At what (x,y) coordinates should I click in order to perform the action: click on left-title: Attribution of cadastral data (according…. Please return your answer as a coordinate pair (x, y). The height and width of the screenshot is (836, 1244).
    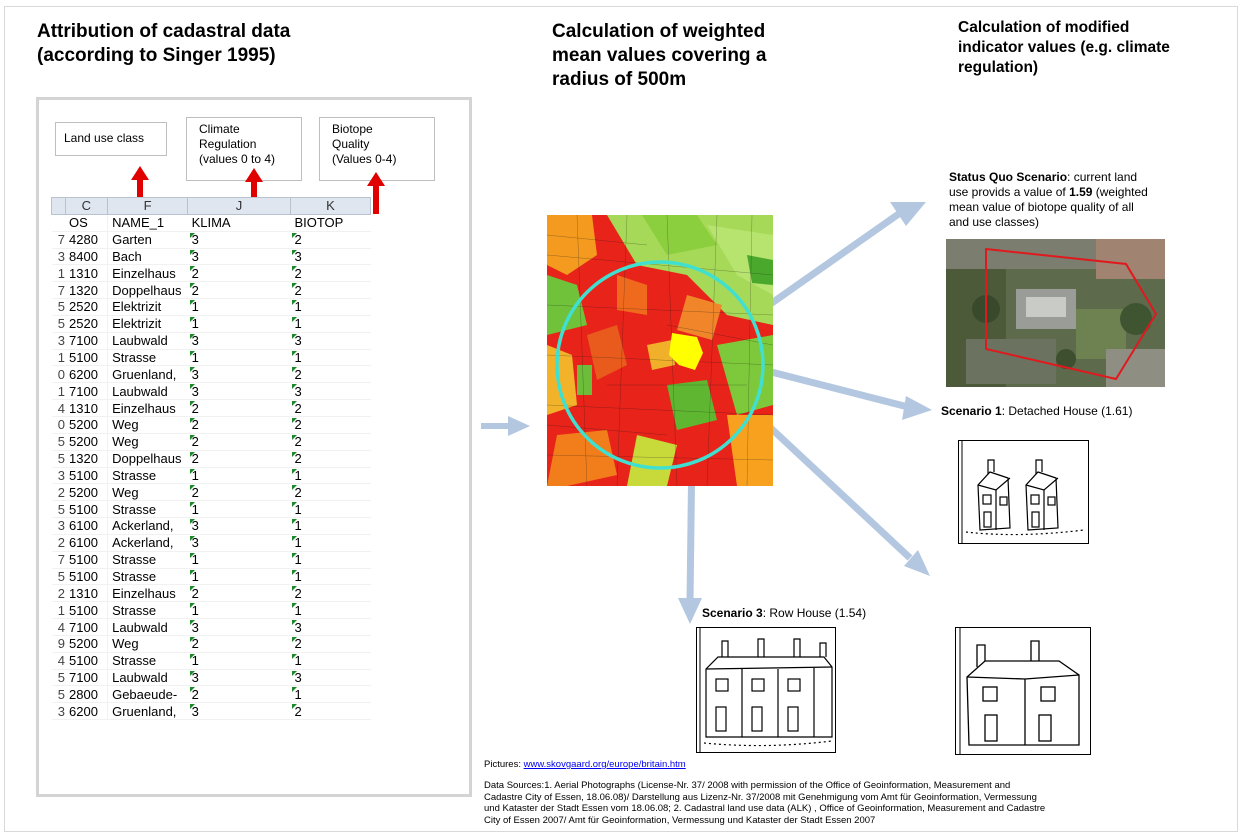
    Looking at the image, I should click on (163, 44).